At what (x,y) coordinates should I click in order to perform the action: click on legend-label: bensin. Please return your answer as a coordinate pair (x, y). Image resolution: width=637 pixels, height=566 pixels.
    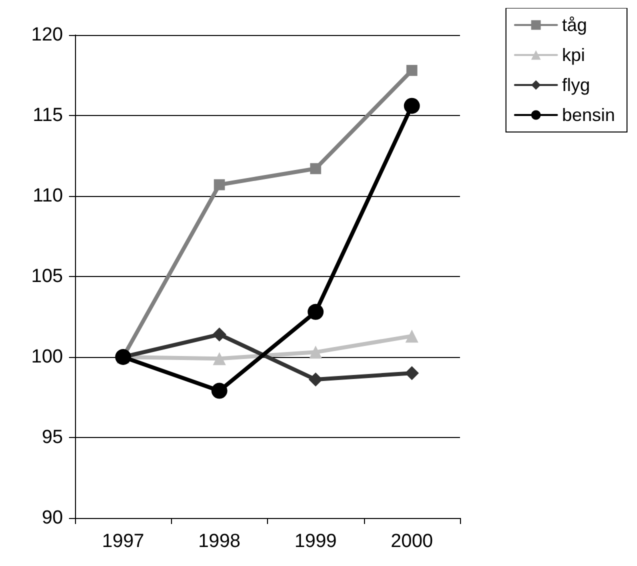
    Looking at the image, I should click on (589, 115).